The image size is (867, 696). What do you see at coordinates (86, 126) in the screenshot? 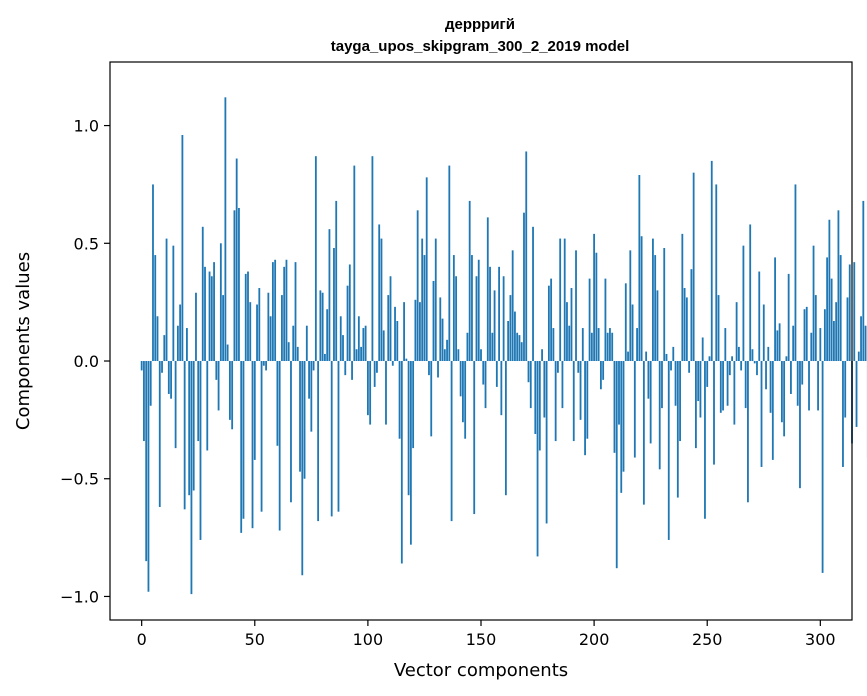
I see `y-tick-label: 1.0` at bounding box center [86, 126].